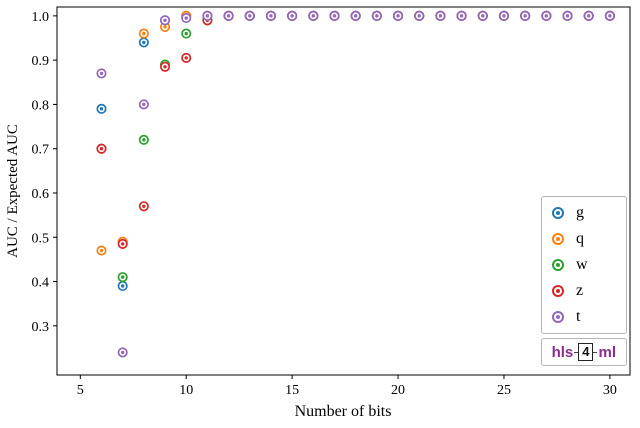 The width and height of the screenshot is (640, 428). Describe the element at coordinates (585, 291) in the screenshot. I see `legend-item-z: z` at that location.